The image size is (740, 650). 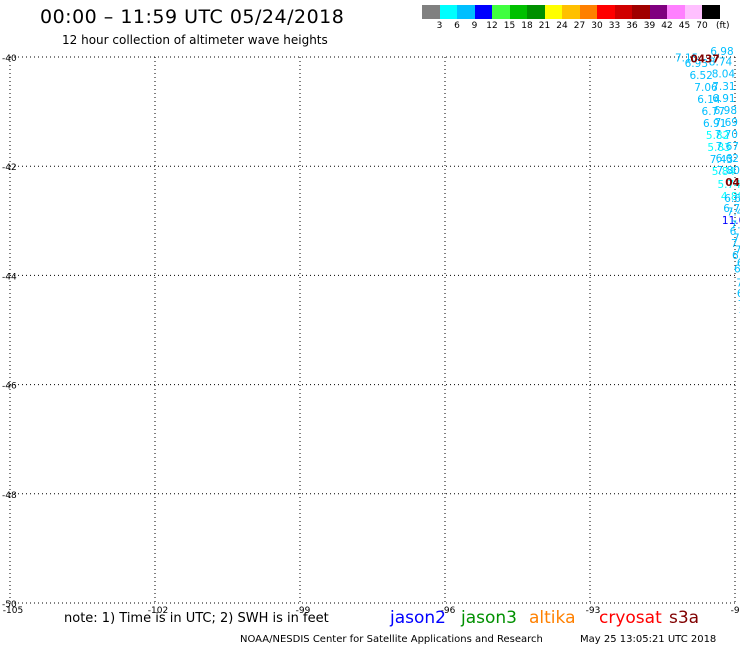 I want to click on scale-tick-label: 18, so click(x=527, y=26).